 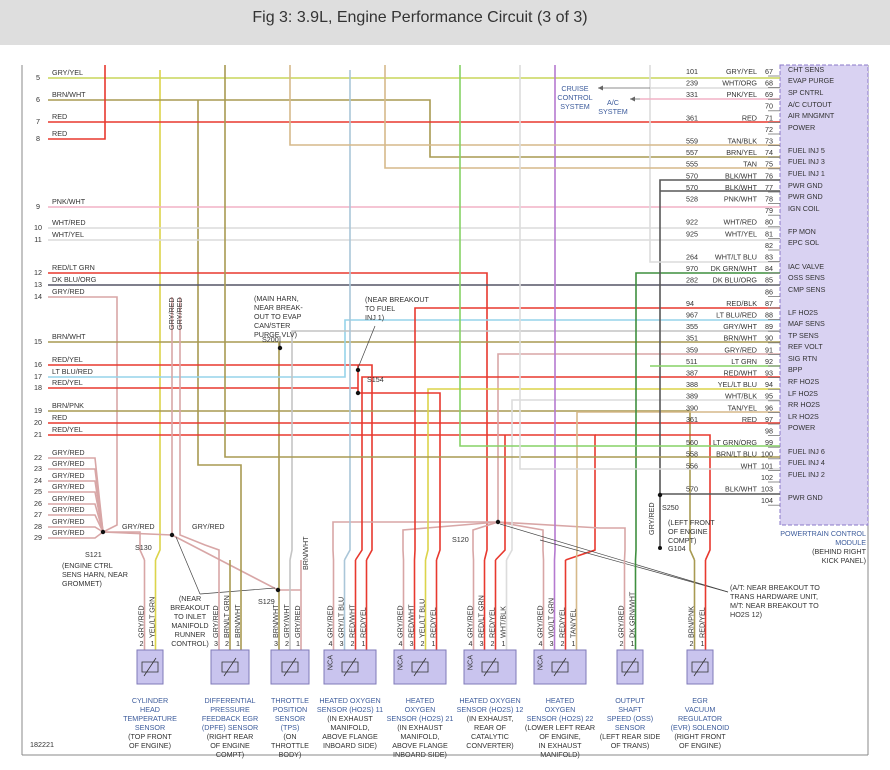 What do you see at coordinates (143, 547) in the screenshot?
I see `splice-id: S130` at bounding box center [143, 547].